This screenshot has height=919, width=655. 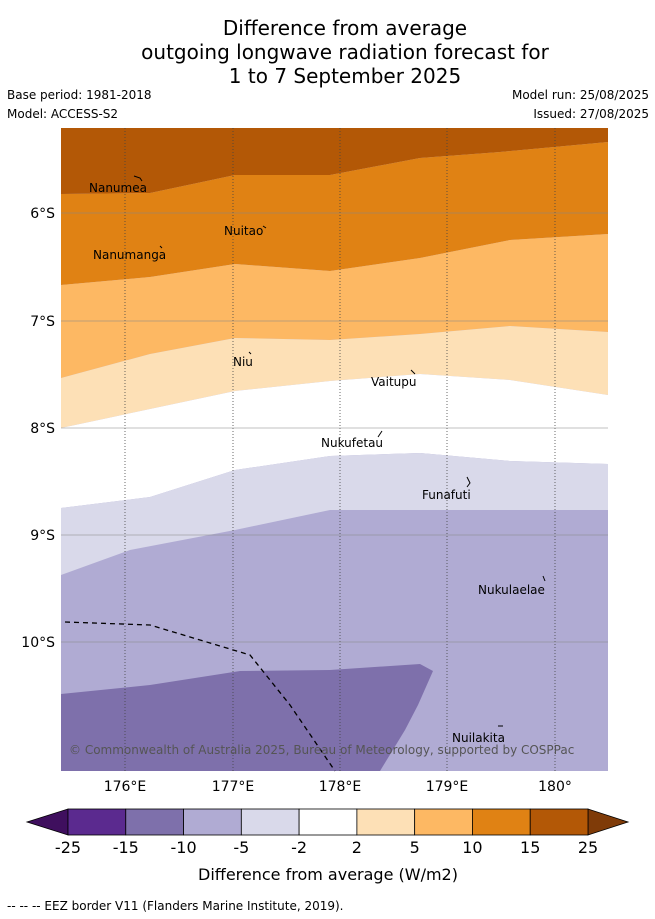 I want to click on place-nukulaelae: Nukulaelae, so click(x=511, y=590).